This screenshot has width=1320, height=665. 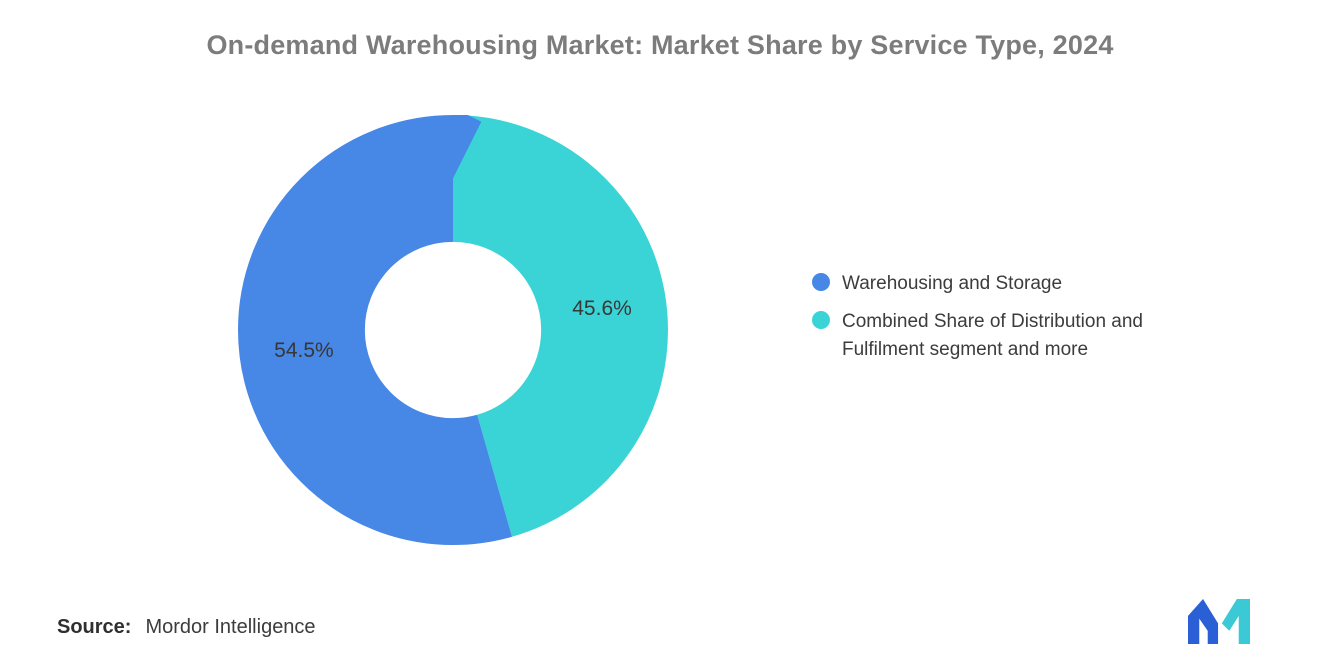 I want to click on source-value: Mordor Intelligence, so click(x=230, y=627).